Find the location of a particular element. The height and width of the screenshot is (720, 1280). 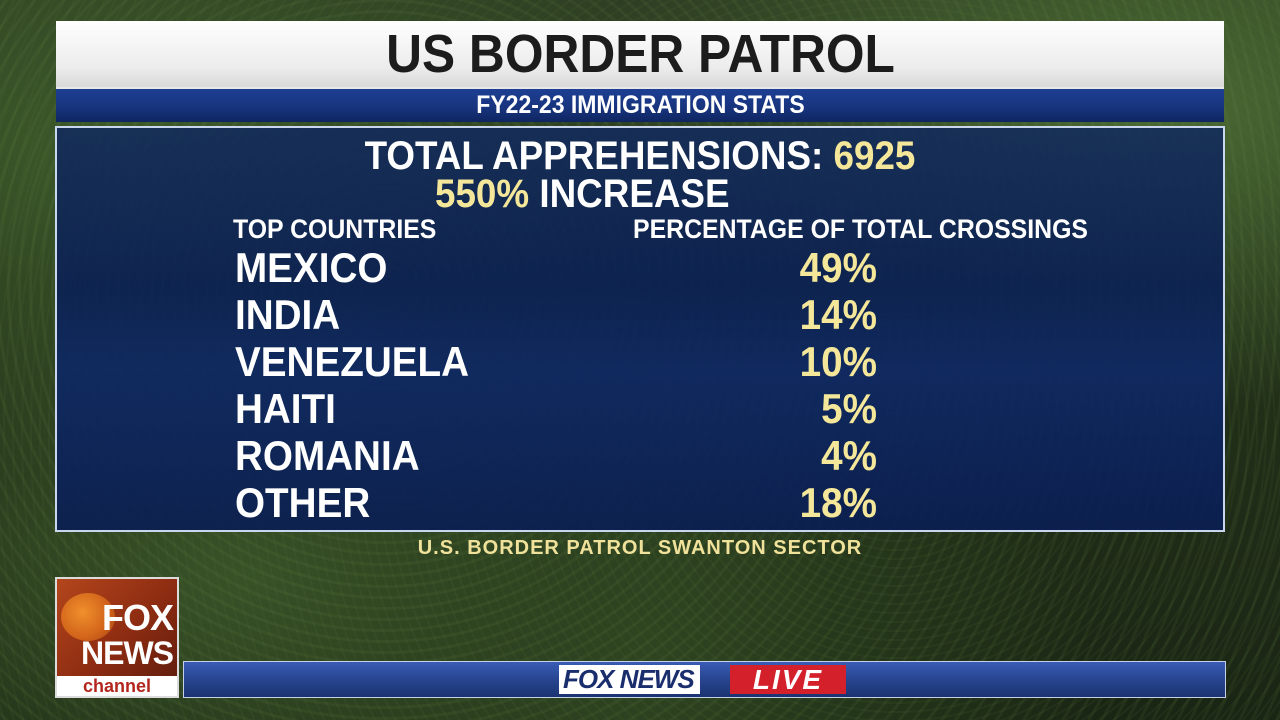

channel-logo: FOX NEWS channel is located at coordinates (117, 637).